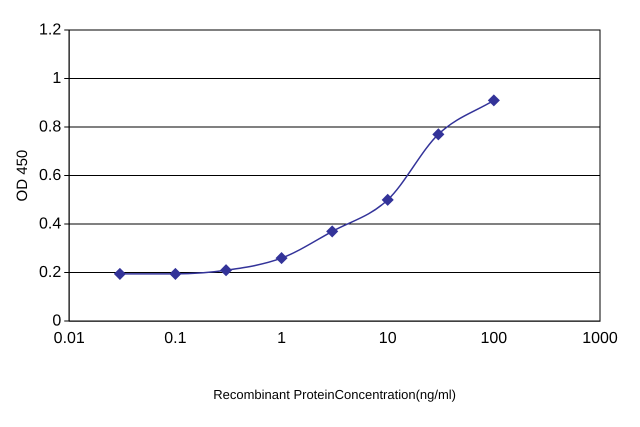  What do you see at coordinates (50, 127) in the screenshot?
I see `y-tick-label: 0.8` at bounding box center [50, 127].